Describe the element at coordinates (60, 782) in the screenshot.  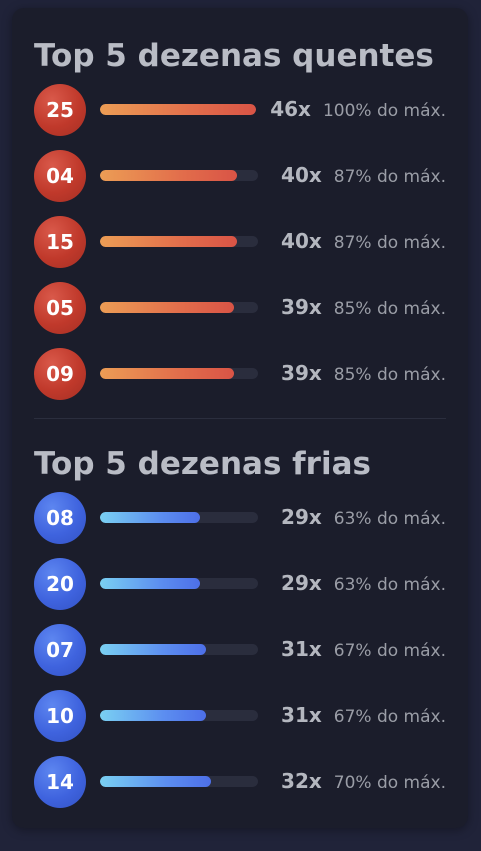
I see `cold-number-ball: 14` at that location.